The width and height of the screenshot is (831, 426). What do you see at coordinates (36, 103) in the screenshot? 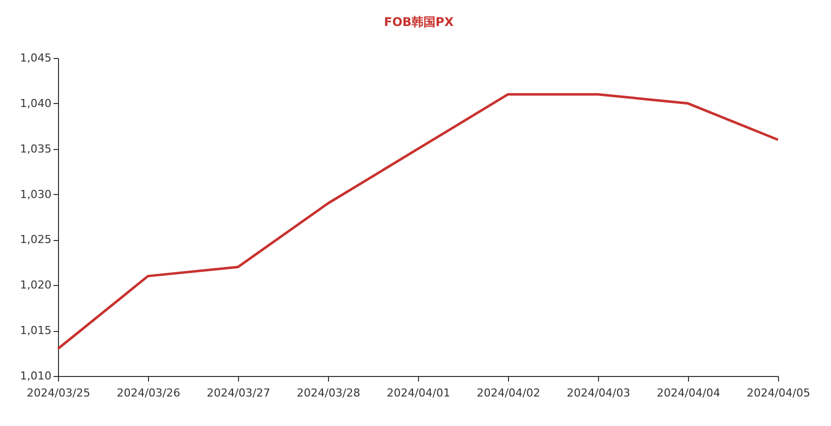
I see `y-tick-label: 1,040` at bounding box center [36, 103].